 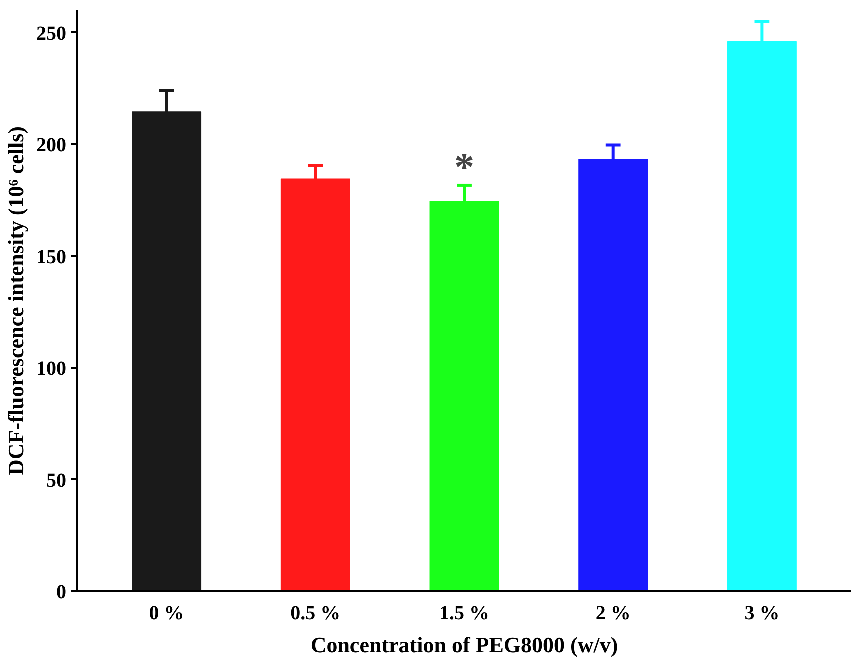 What do you see at coordinates (465, 613) in the screenshot?
I see `x-tick-label: 1.5 %` at bounding box center [465, 613].